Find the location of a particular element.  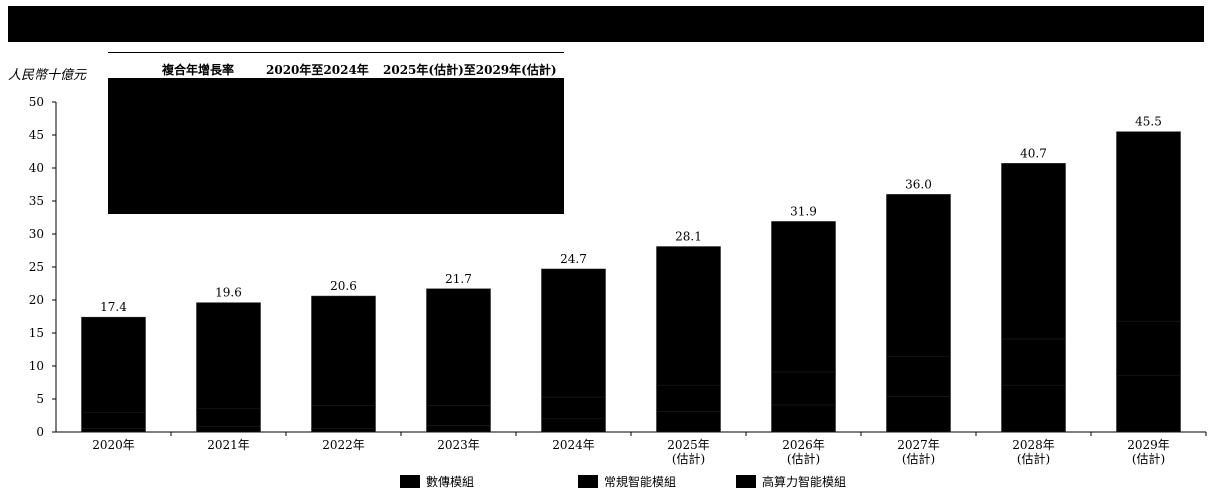

x-tick-label: 2022年 is located at coordinates (343, 445).